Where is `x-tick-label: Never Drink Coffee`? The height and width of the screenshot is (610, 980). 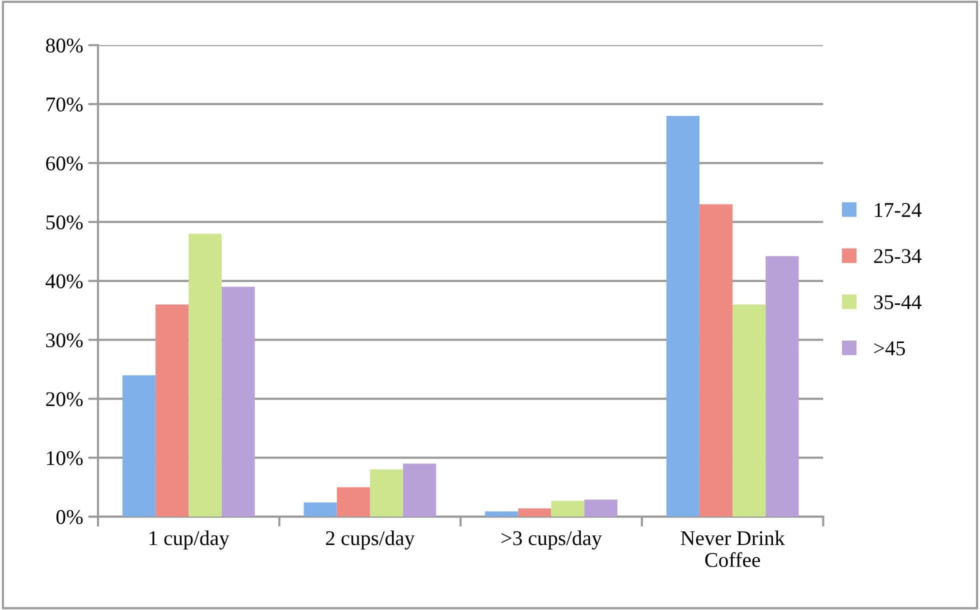
x-tick-label: Never Drink Coffee is located at coordinates (732, 549).